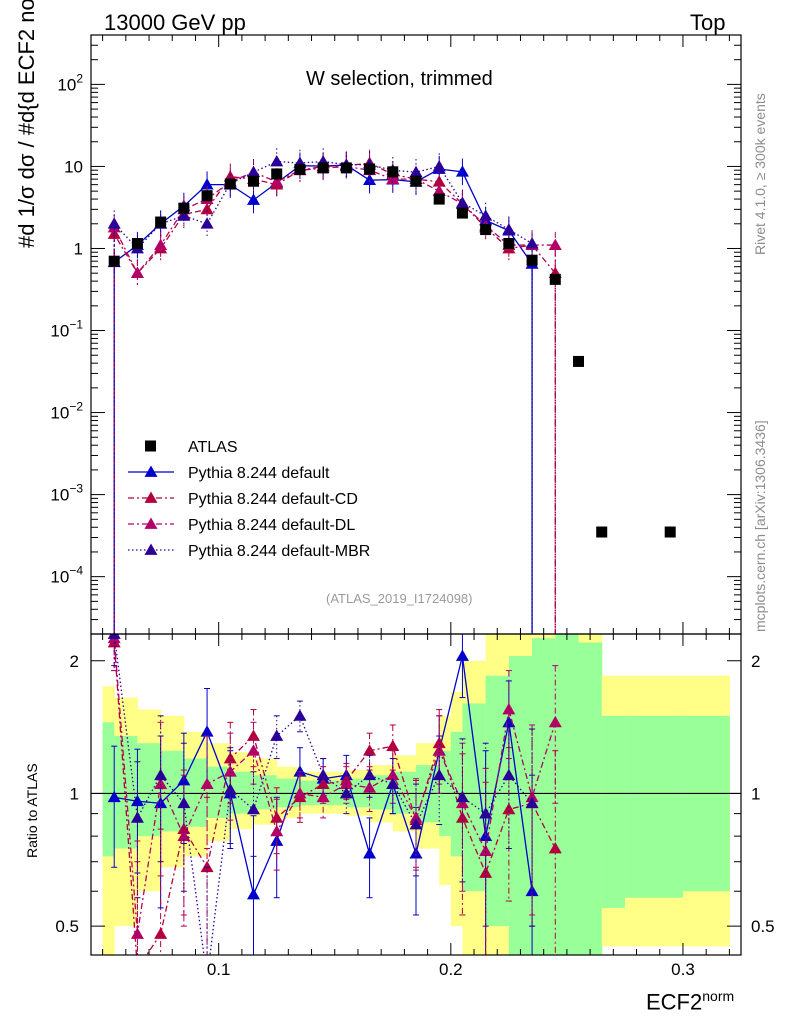 Image resolution: width=786 pixels, height=1024 pixels. What do you see at coordinates (755, 661) in the screenshot?
I see `ratio-y-tick-label-right: 2` at bounding box center [755, 661].